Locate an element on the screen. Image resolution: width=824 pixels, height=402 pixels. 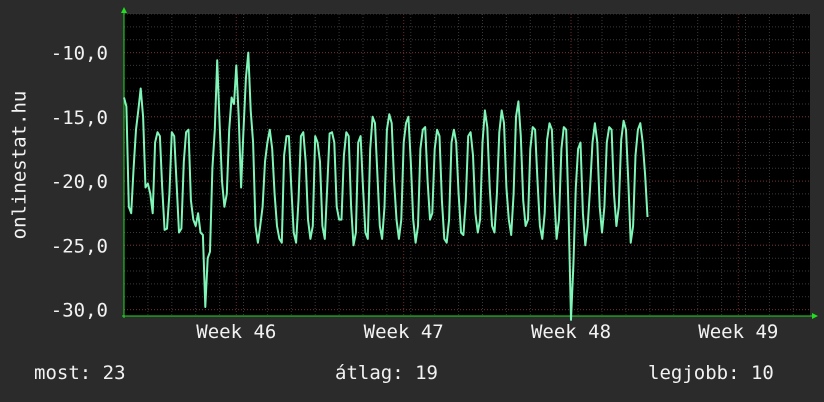
y-axis-ticks: -10,0 -15,0 -20,0 -25,0 -30,0 is located at coordinates (79, 182).